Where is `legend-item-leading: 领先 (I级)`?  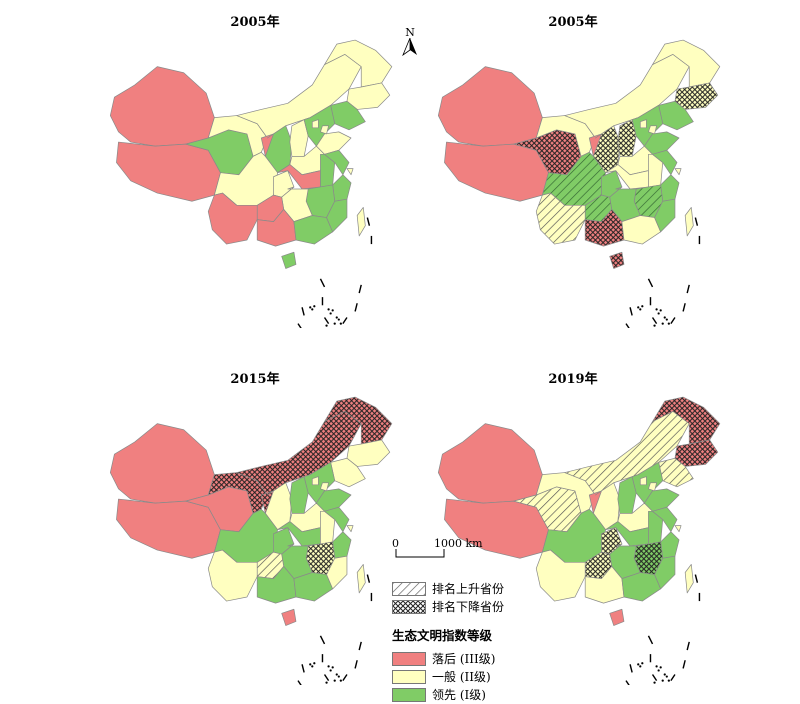
legend-item-leading: 领先 (I级) is located at coordinates (492, 694).